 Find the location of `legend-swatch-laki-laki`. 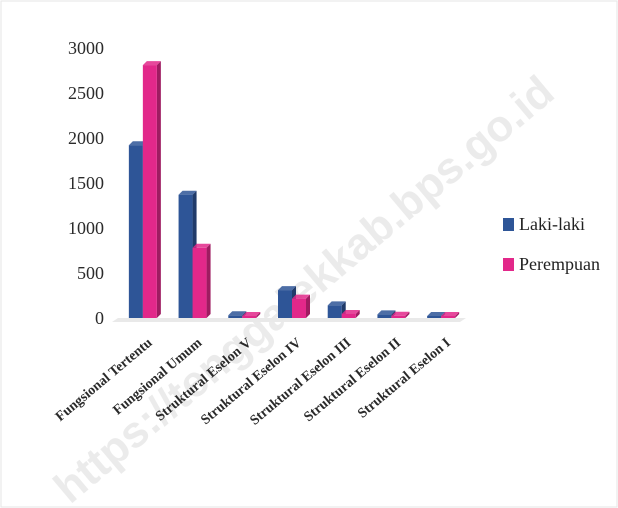

legend-swatch-laki-laki is located at coordinates (508, 224).